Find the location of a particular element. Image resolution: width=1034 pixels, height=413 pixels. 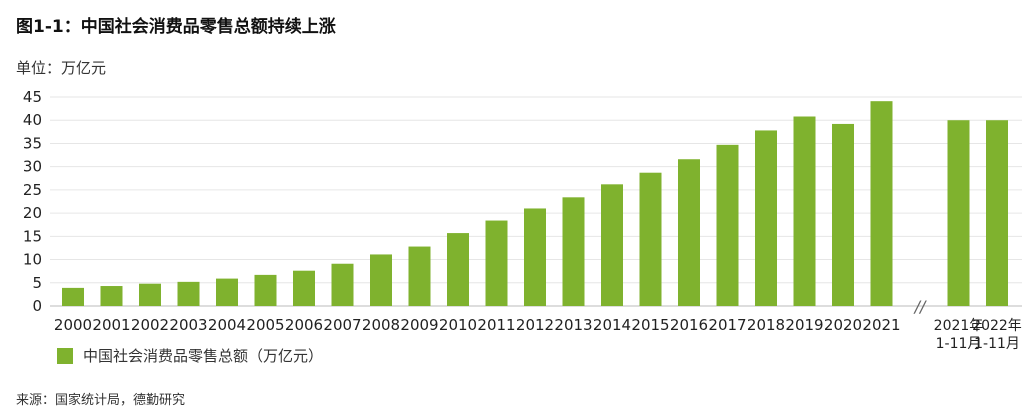

x-tick-label: 2020 is located at coordinates (843, 325).